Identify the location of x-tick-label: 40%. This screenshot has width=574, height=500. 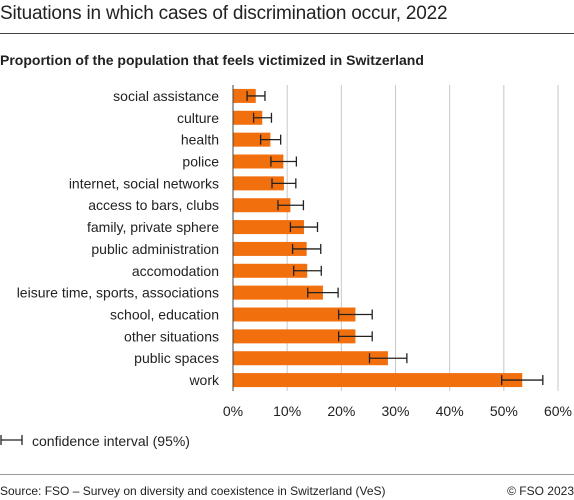
(450, 411).